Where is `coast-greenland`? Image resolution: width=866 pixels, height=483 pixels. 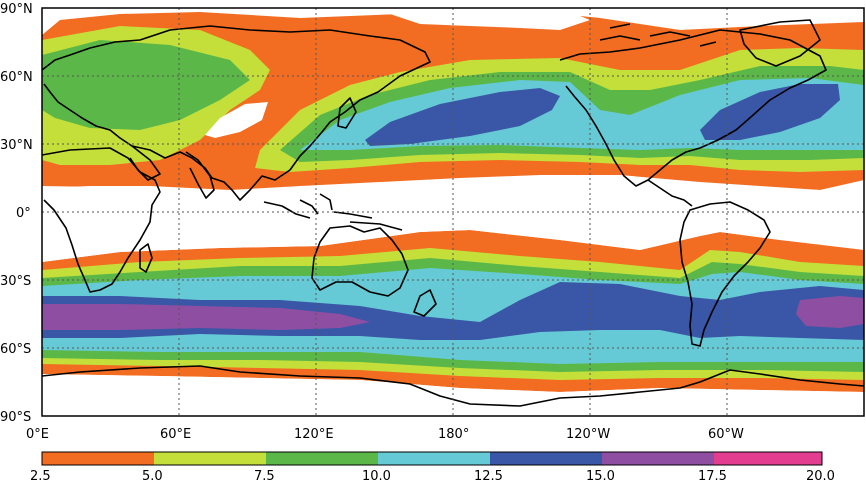
coast-greenland is located at coordinates (780, 43).